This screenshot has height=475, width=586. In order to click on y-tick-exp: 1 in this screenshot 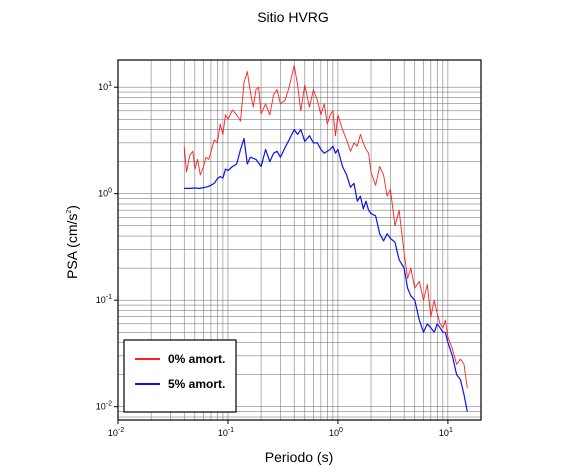, I will do `click(110, 84)`.